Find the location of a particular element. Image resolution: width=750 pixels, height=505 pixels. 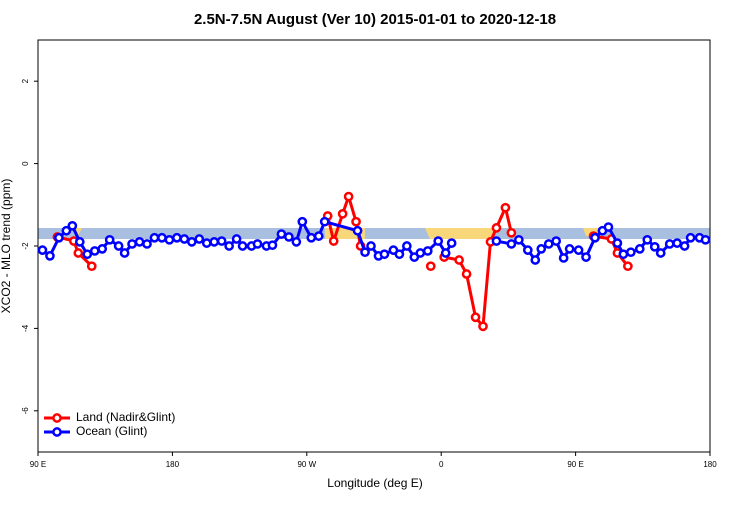

y-tick-label: 2 is located at coordinates (25, 80).